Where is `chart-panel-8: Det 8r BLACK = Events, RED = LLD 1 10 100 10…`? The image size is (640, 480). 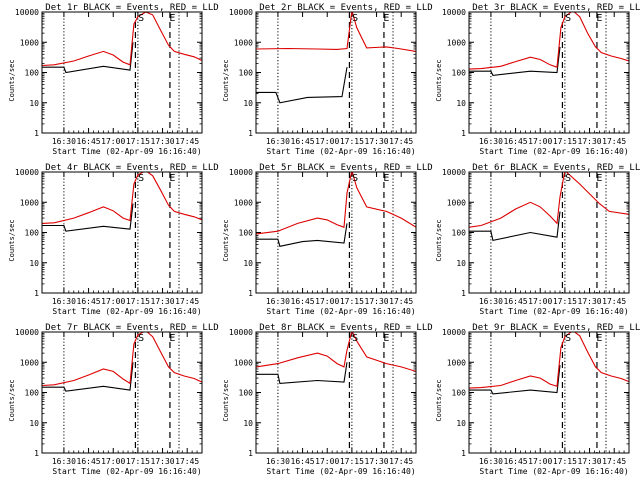
chart-panel-8: Det 8r BLACK = Events, RED = LLD 1 10 100 10… is located at coordinates (327, 399).